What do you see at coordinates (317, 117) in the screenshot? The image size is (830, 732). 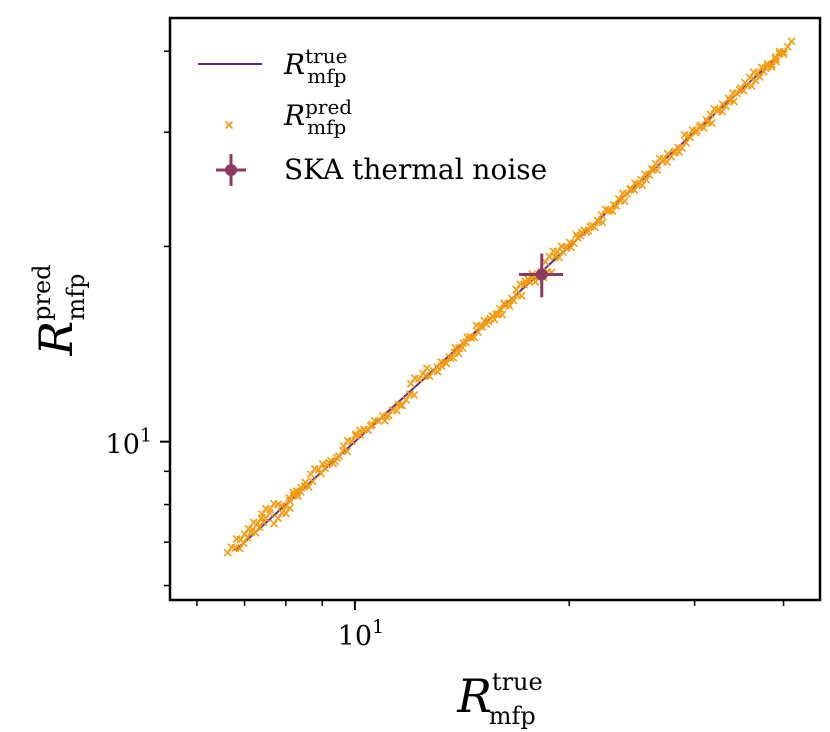 I see `legend-pred-label: Rpred mfp` at bounding box center [317, 117].